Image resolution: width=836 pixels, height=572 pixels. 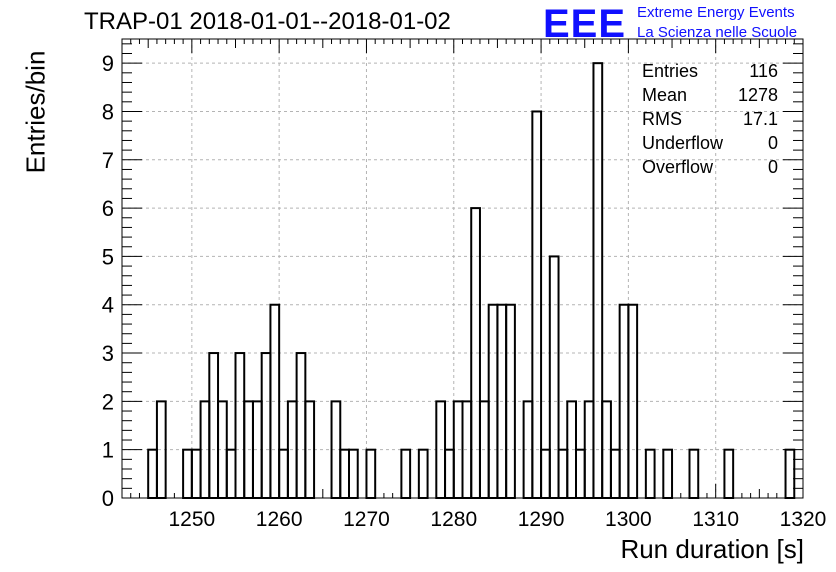 What do you see at coordinates (453, 519) in the screenshot?
I see `x-tick-label: 1280` at bounding box center [453, 519].